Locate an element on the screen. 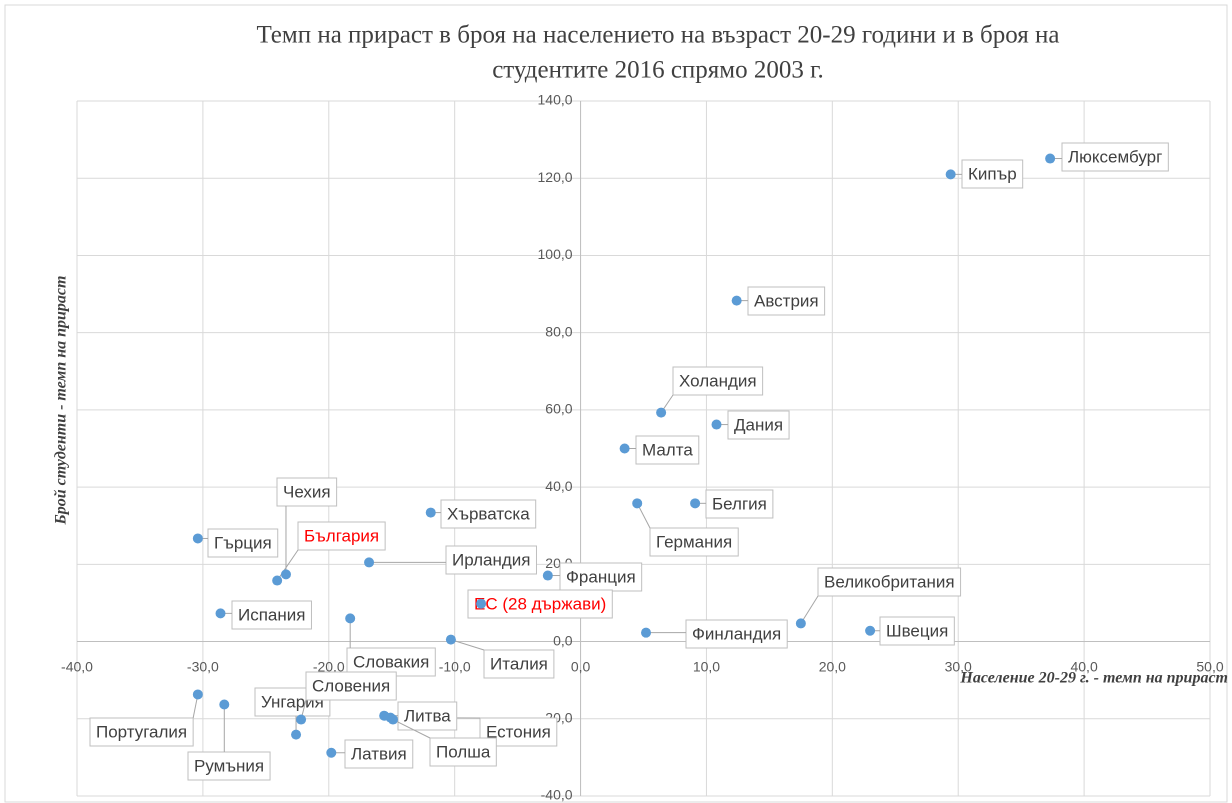 Image resolution: width=1232 pixels, height=803 pixels. label-text: Португалия is located at coordinates (141, 731).